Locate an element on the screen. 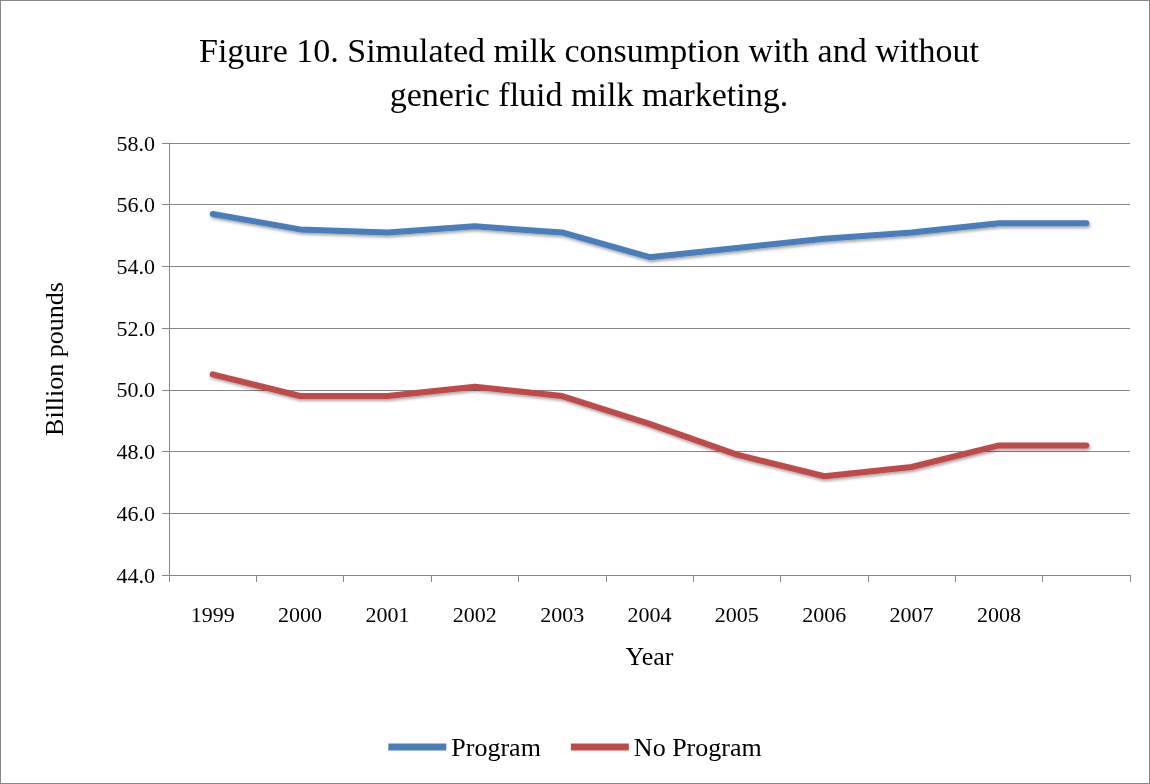 The width and height of the screenshot is (1150, 784). x-tick-label: 2007 is located at coordinates (911, 614).